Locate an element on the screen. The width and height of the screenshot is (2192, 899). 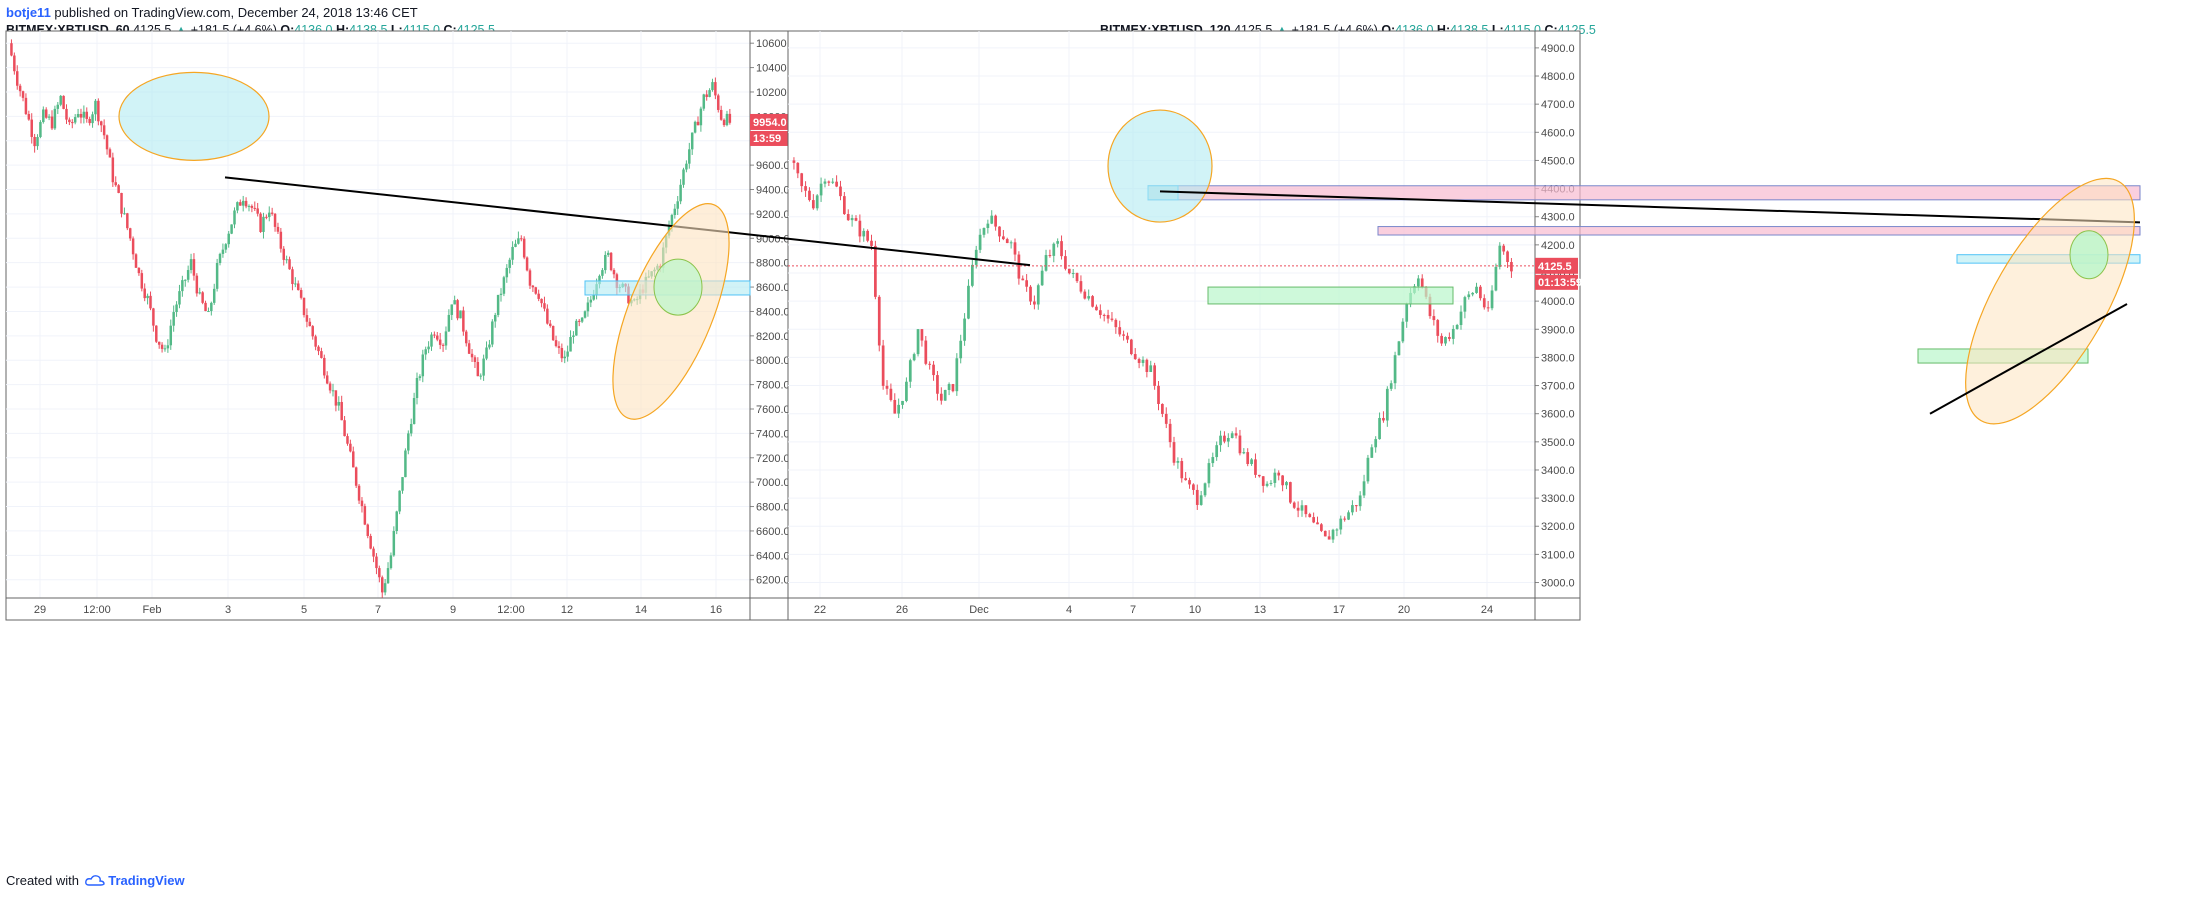
x-tick-label: 26 is located at coordinates (902, 610).